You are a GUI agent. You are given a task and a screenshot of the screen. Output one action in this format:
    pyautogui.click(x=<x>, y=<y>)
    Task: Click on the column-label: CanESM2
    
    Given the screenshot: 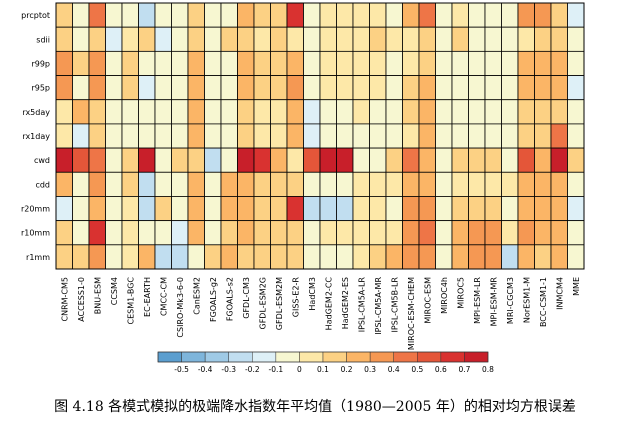 What is the action you would take?
    pyautogui.click(x=196, y=296)
    